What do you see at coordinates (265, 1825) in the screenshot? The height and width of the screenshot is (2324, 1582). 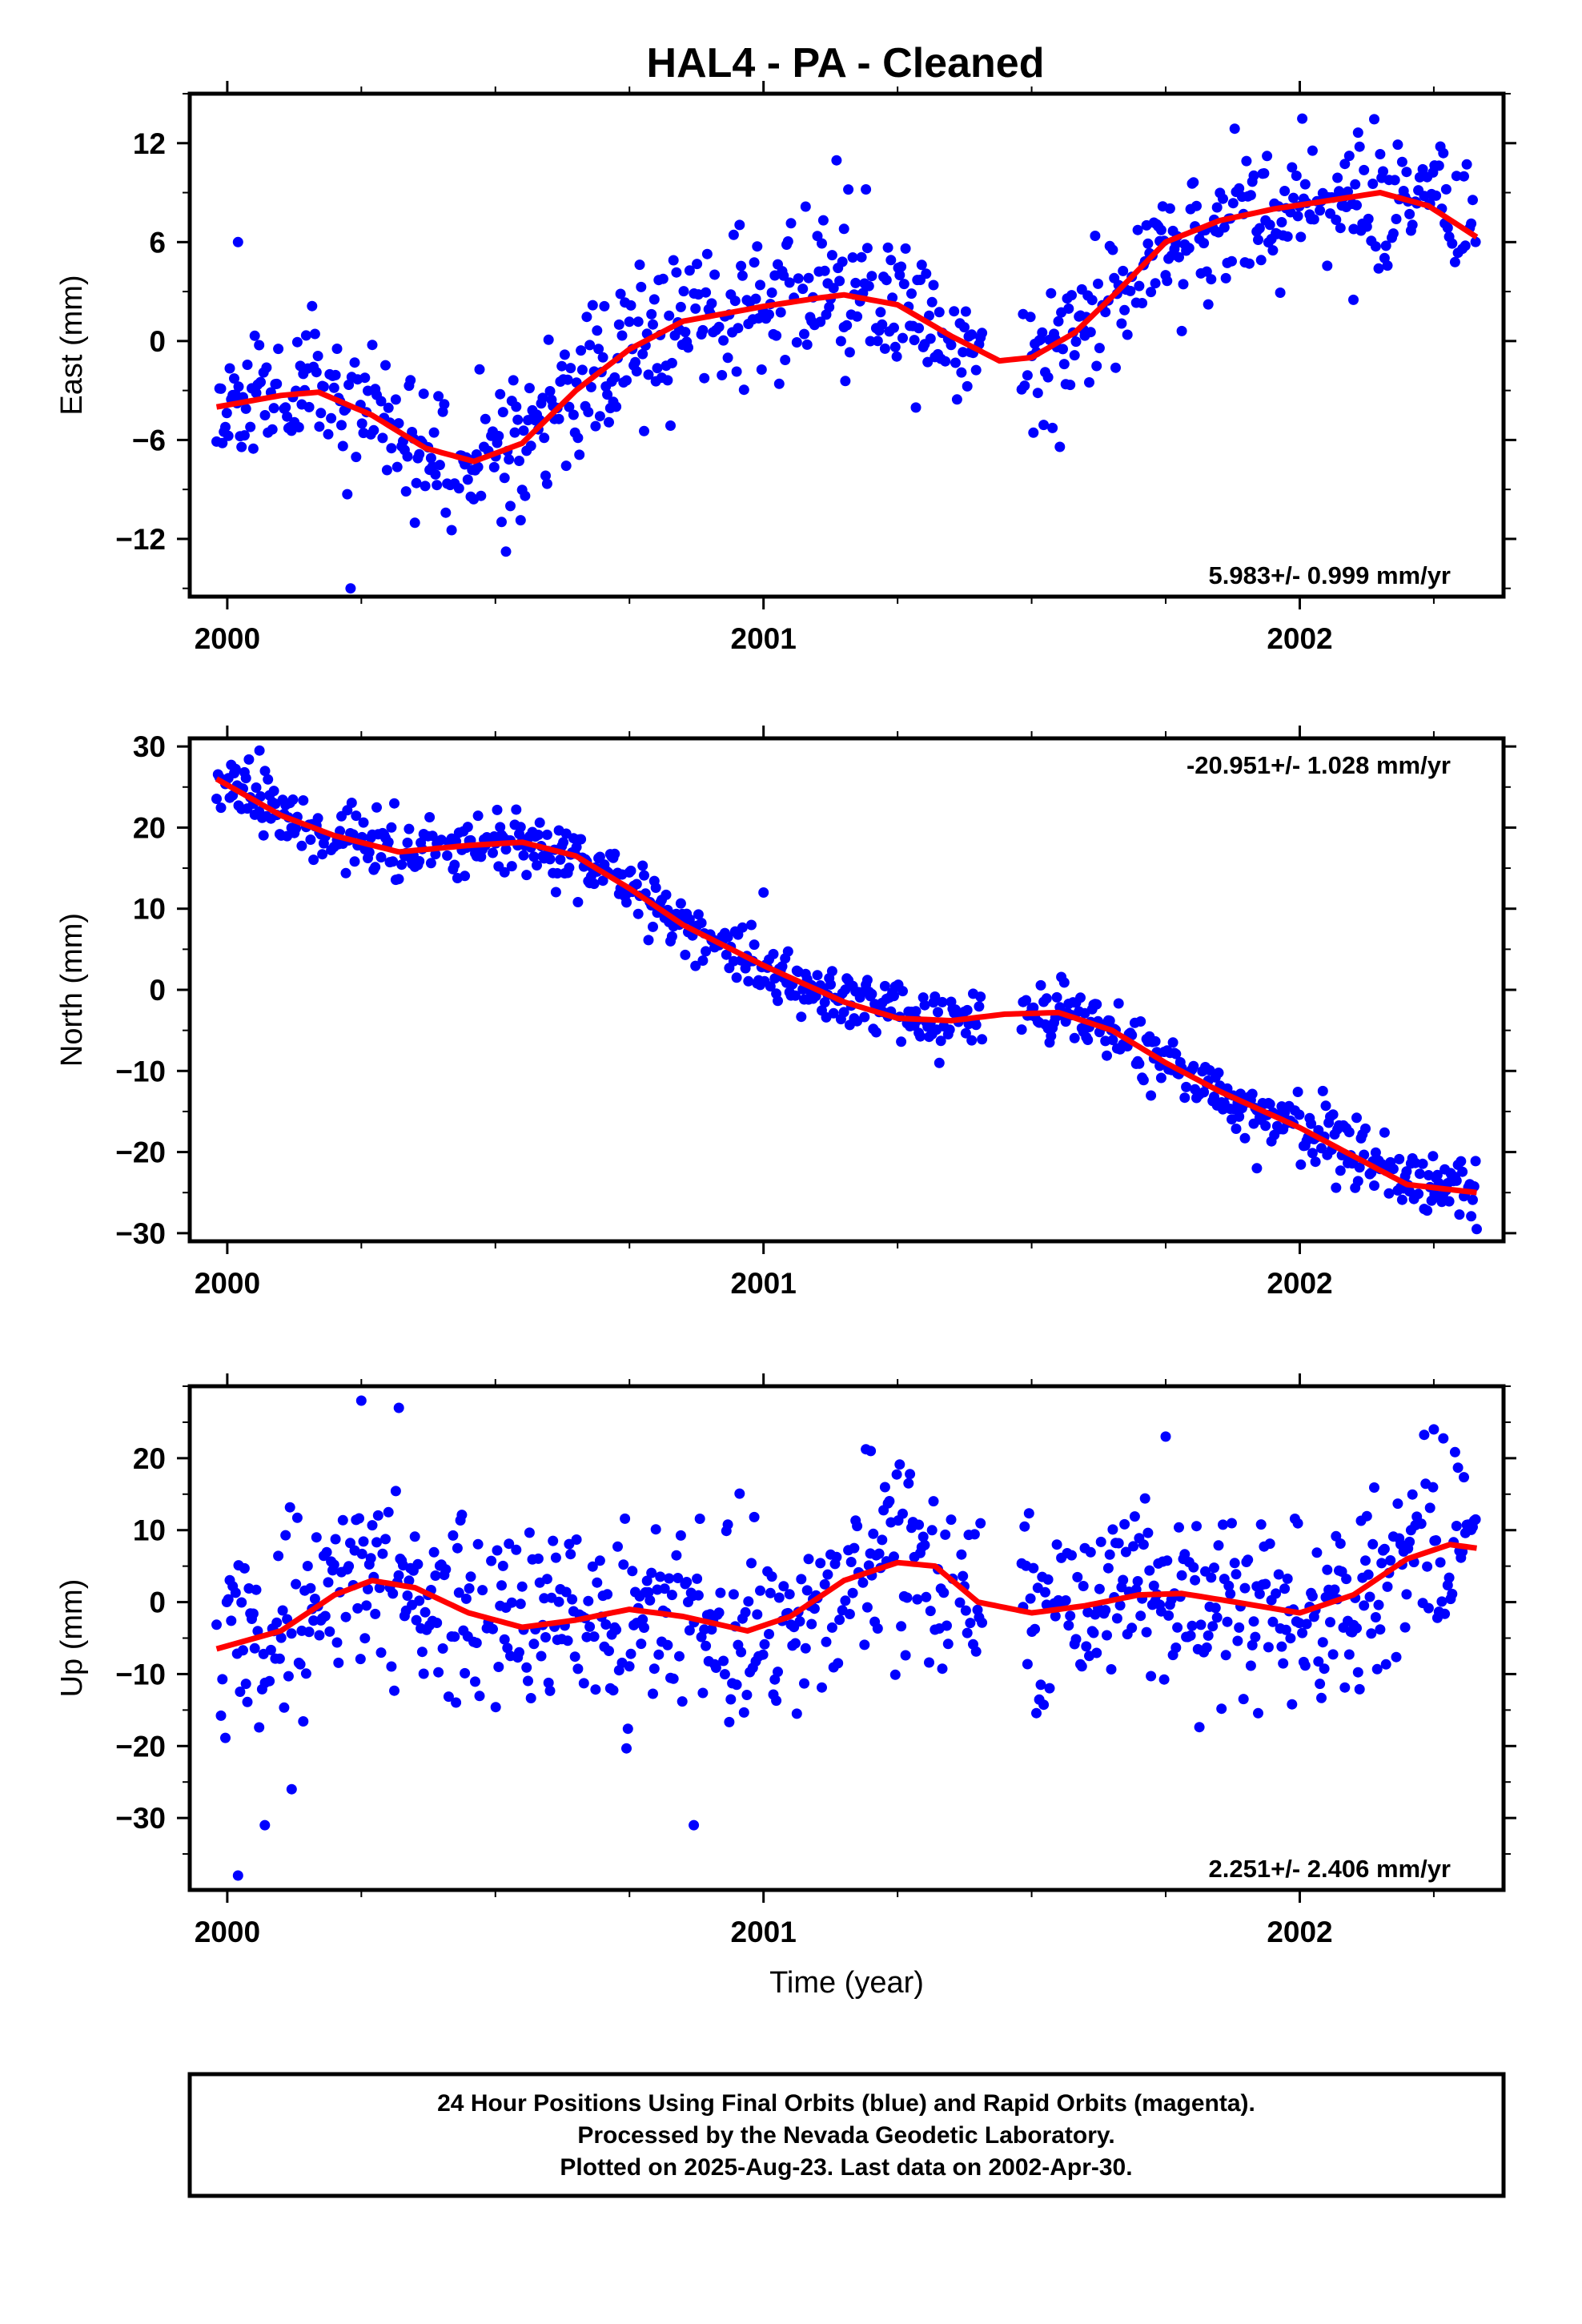 I see `up-outlier-point` at bounding box center [265, 1825].